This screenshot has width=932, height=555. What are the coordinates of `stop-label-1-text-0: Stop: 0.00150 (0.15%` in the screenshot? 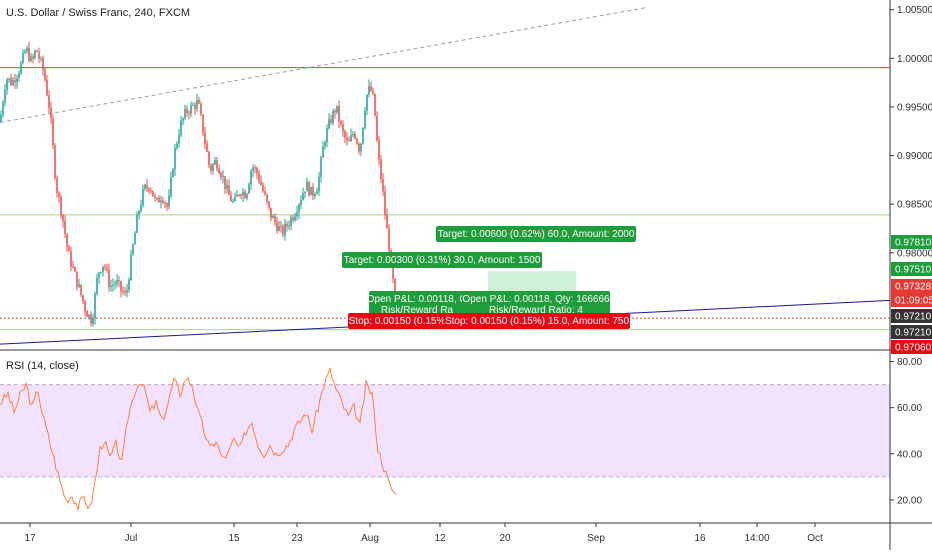 It's located at (397, 321).